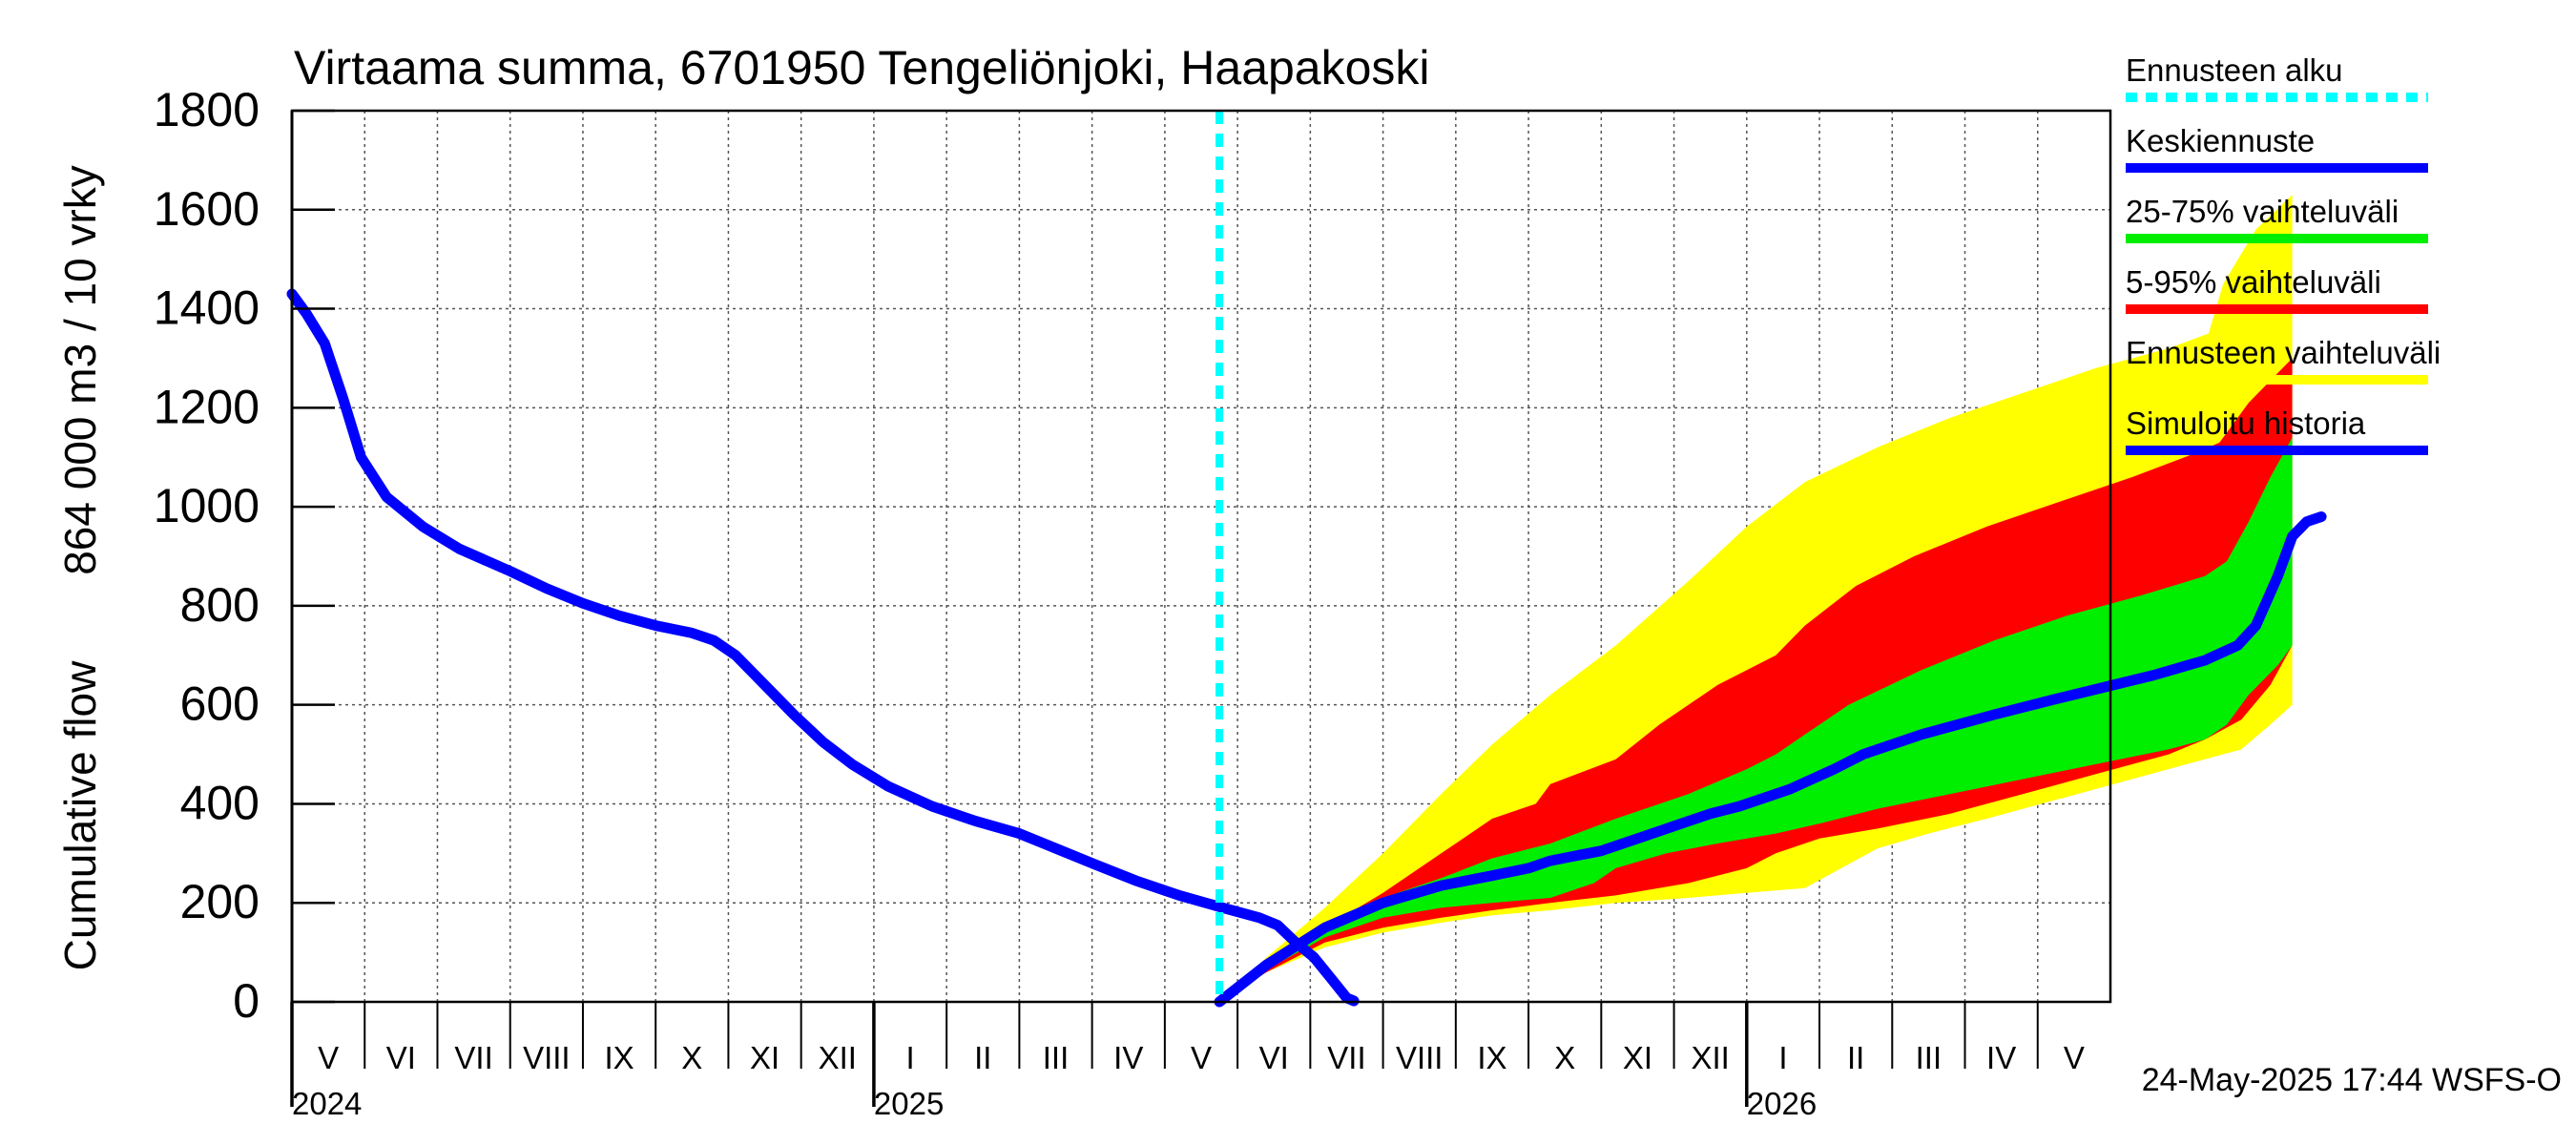  Describe the element at coordinates (220, 704) in the screenshot. I see `y-tick-label: 600` at that location.